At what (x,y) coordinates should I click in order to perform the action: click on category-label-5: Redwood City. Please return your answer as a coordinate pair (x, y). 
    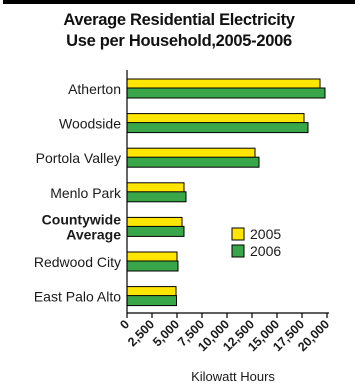
    Looking at the image, I should click on (77, 262).